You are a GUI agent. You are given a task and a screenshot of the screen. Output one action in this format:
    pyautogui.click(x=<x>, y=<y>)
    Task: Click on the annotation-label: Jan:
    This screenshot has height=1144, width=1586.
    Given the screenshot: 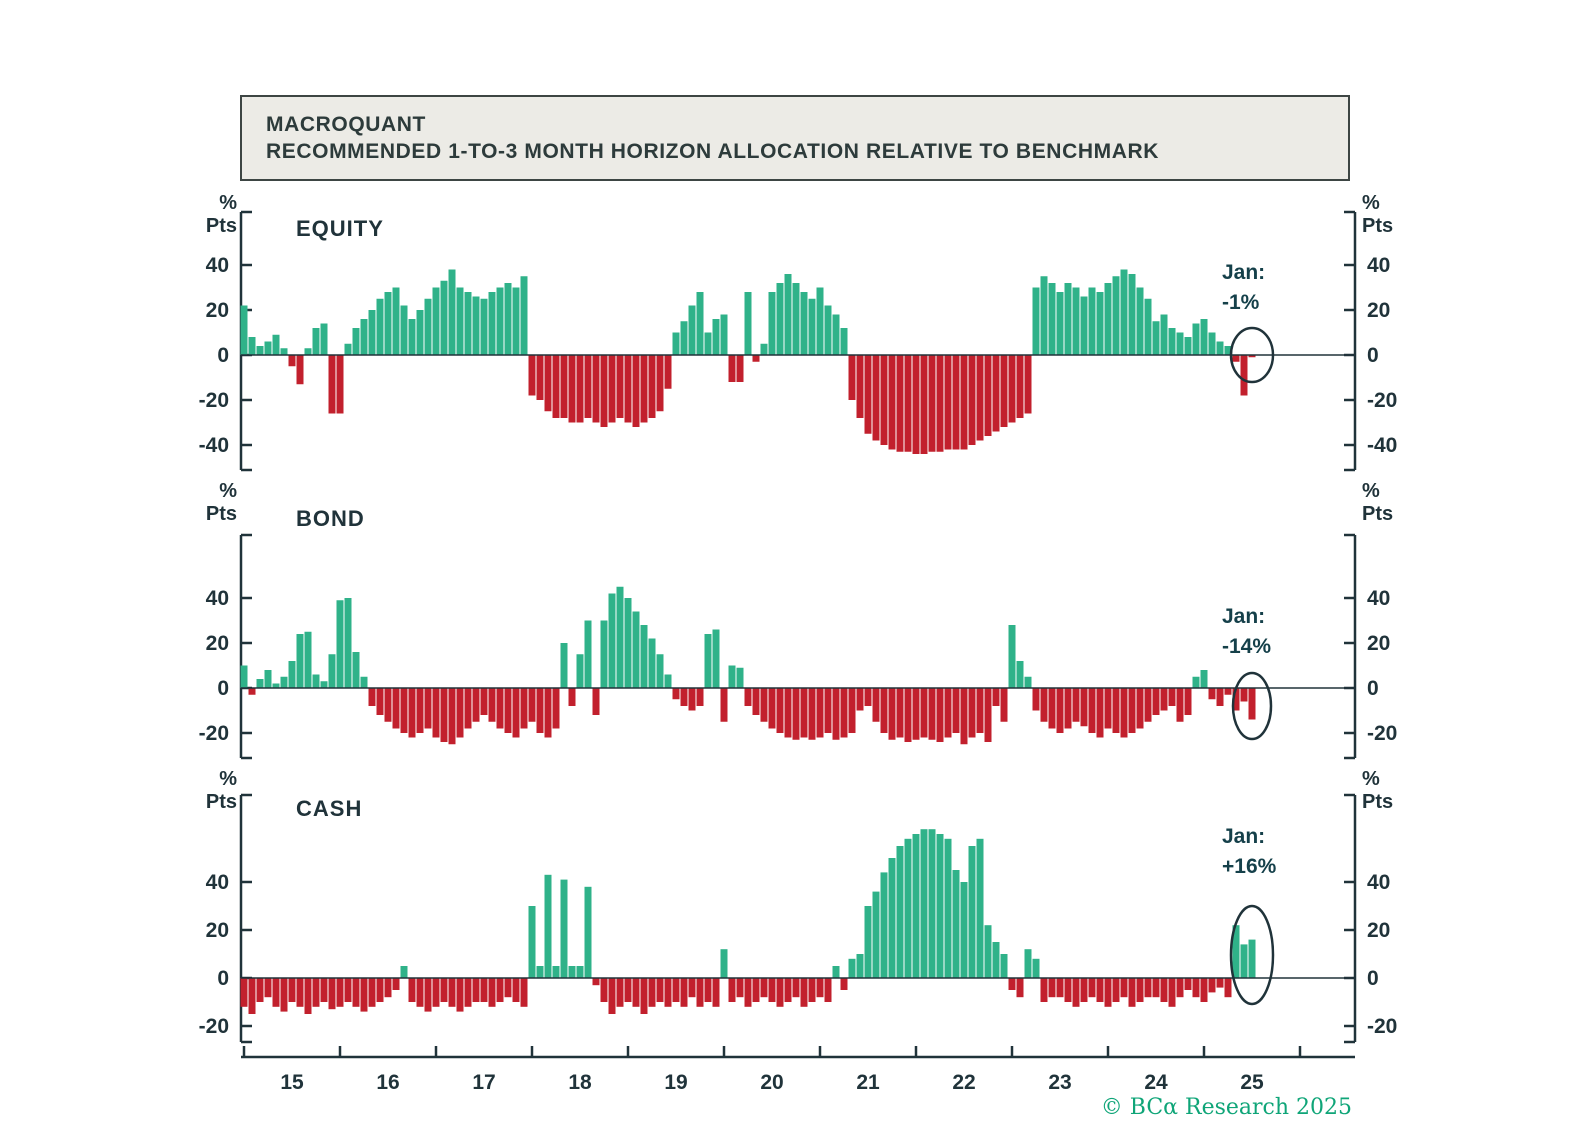 What is the action you would take?
    pyautogui.click(x=1244, y=616)
    